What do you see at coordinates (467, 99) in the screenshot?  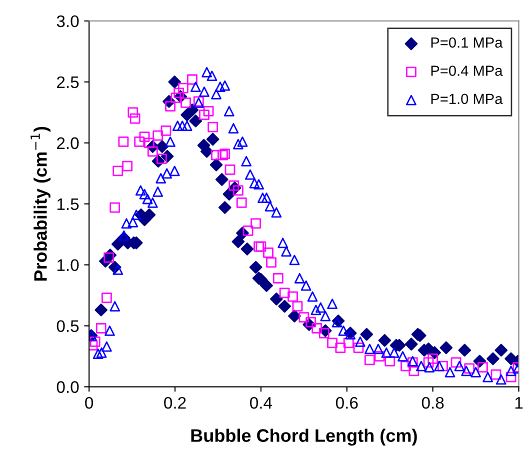 I see `legend-label: P=1.0 MPa` at bounding box center [467, 99].